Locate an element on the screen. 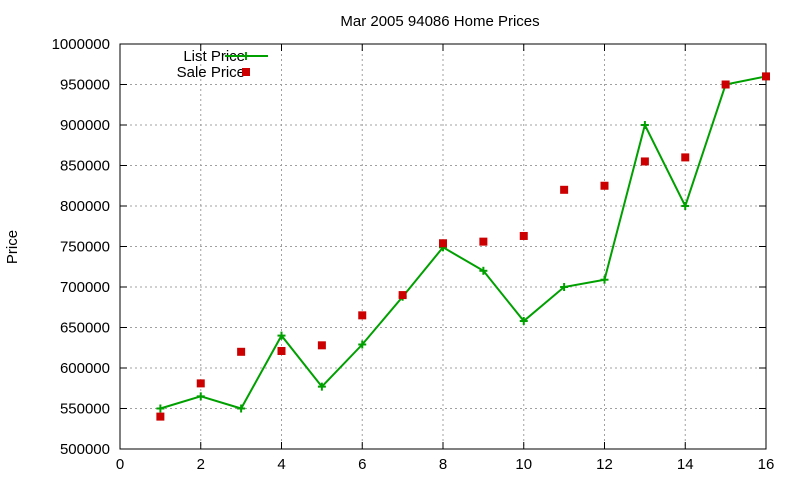 Image resolution: width=800 pixels, height=480 pixels. y-tick-label: 700000 is located at coordinates (85, 287).